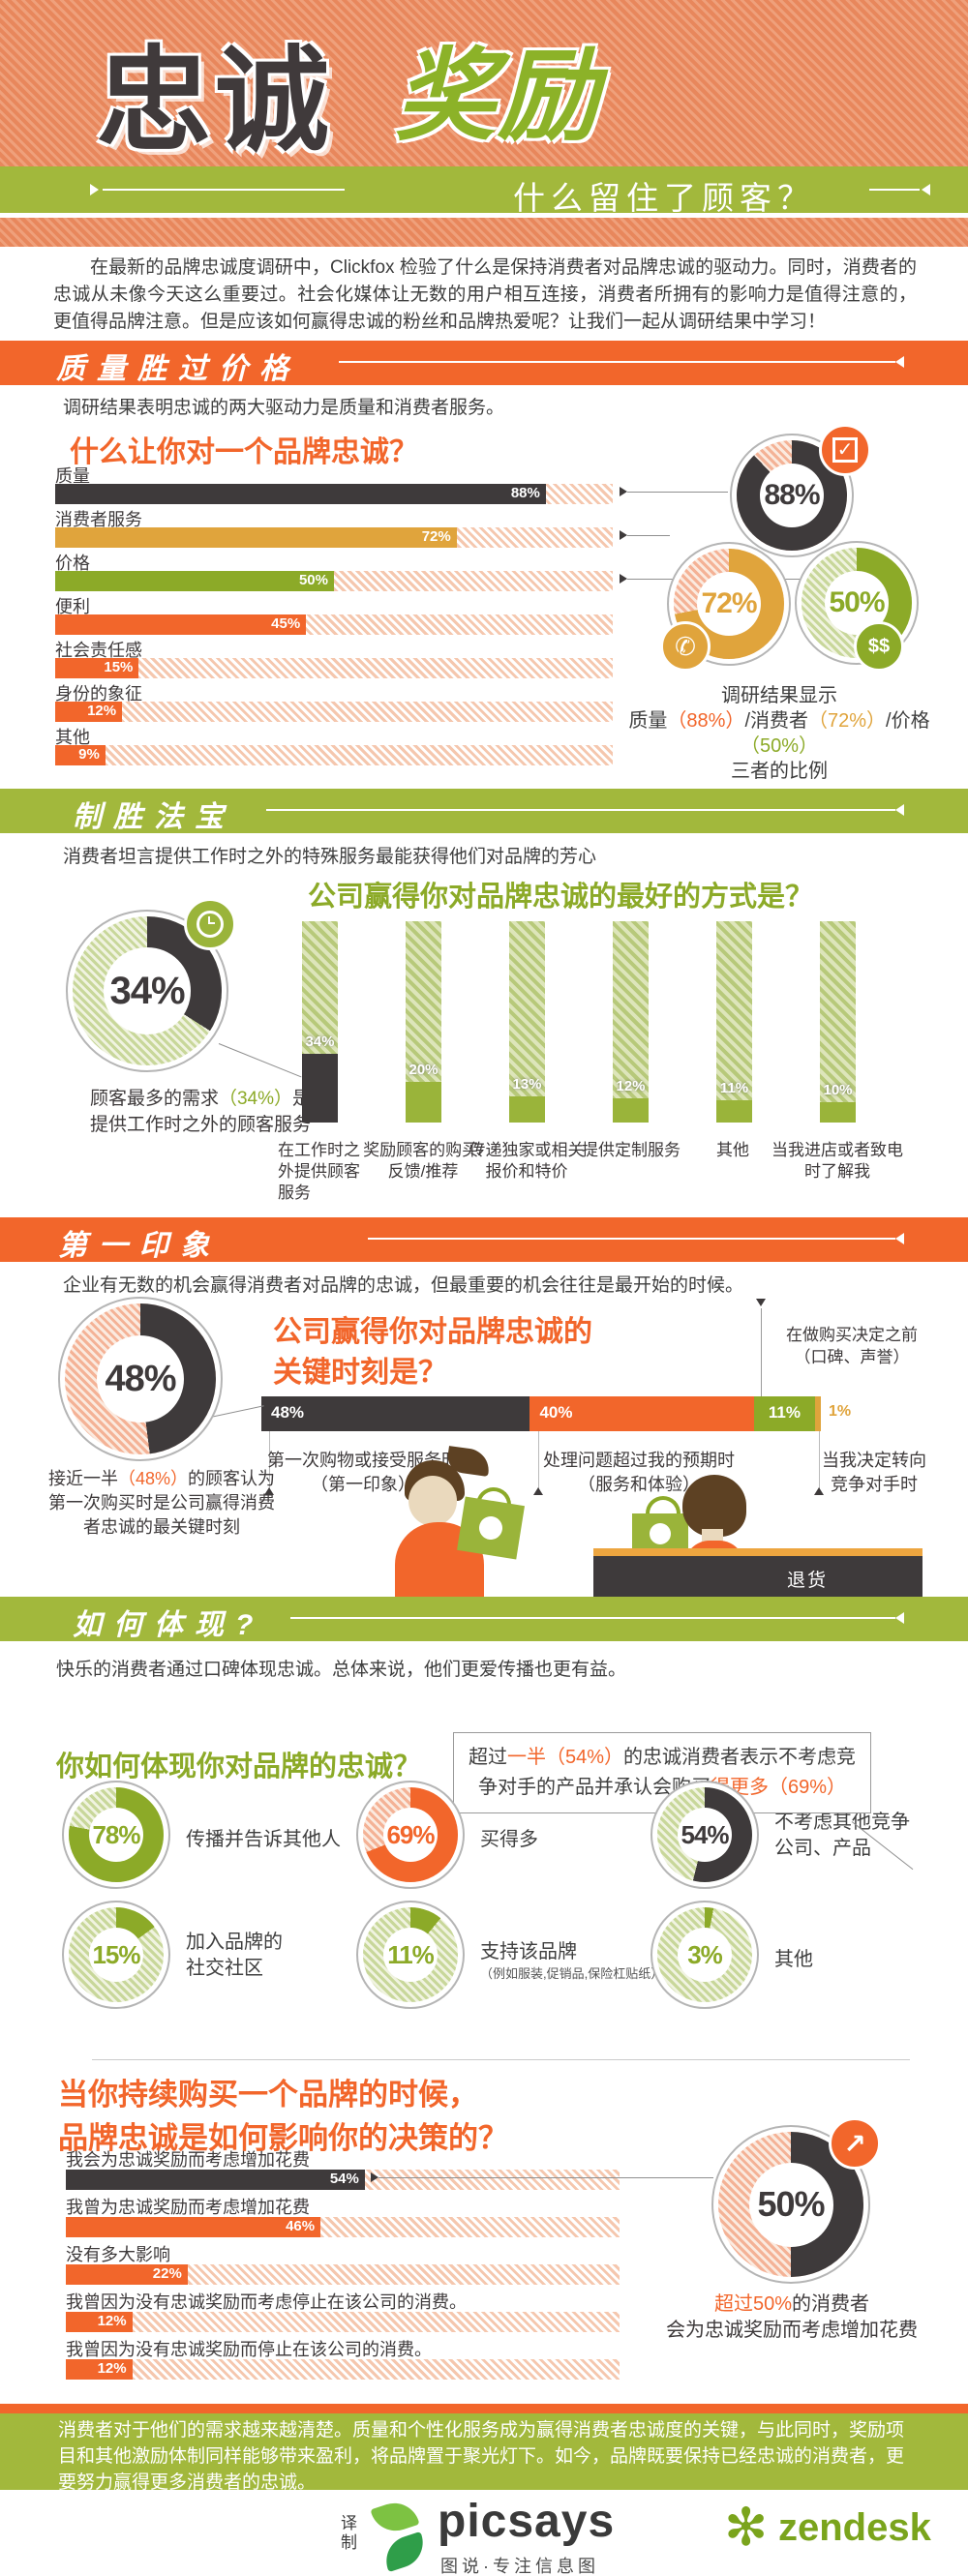 The image size is (968, 2576). What do you see at coordinates (188, 2207) in the screenshot?
I see `bar-label: 我曾为忠诚奖励而考虑增加花费` at bounding box center [188, 2207].